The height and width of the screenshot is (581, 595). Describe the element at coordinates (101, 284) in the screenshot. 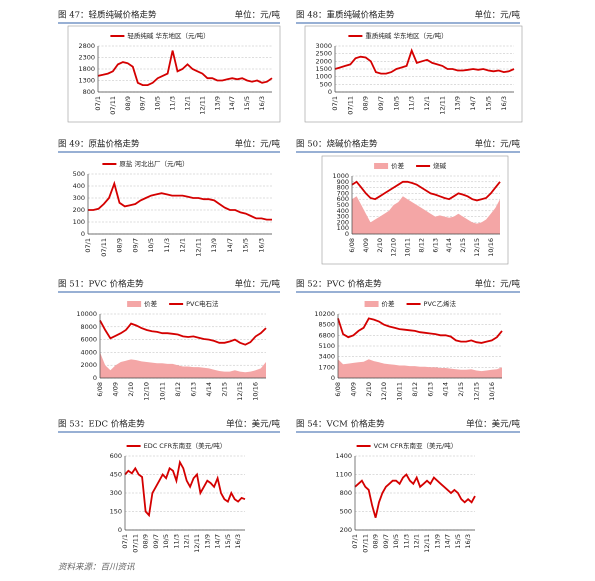

I see `figure-caption: 图 51：PVC 价格走势` at that location.